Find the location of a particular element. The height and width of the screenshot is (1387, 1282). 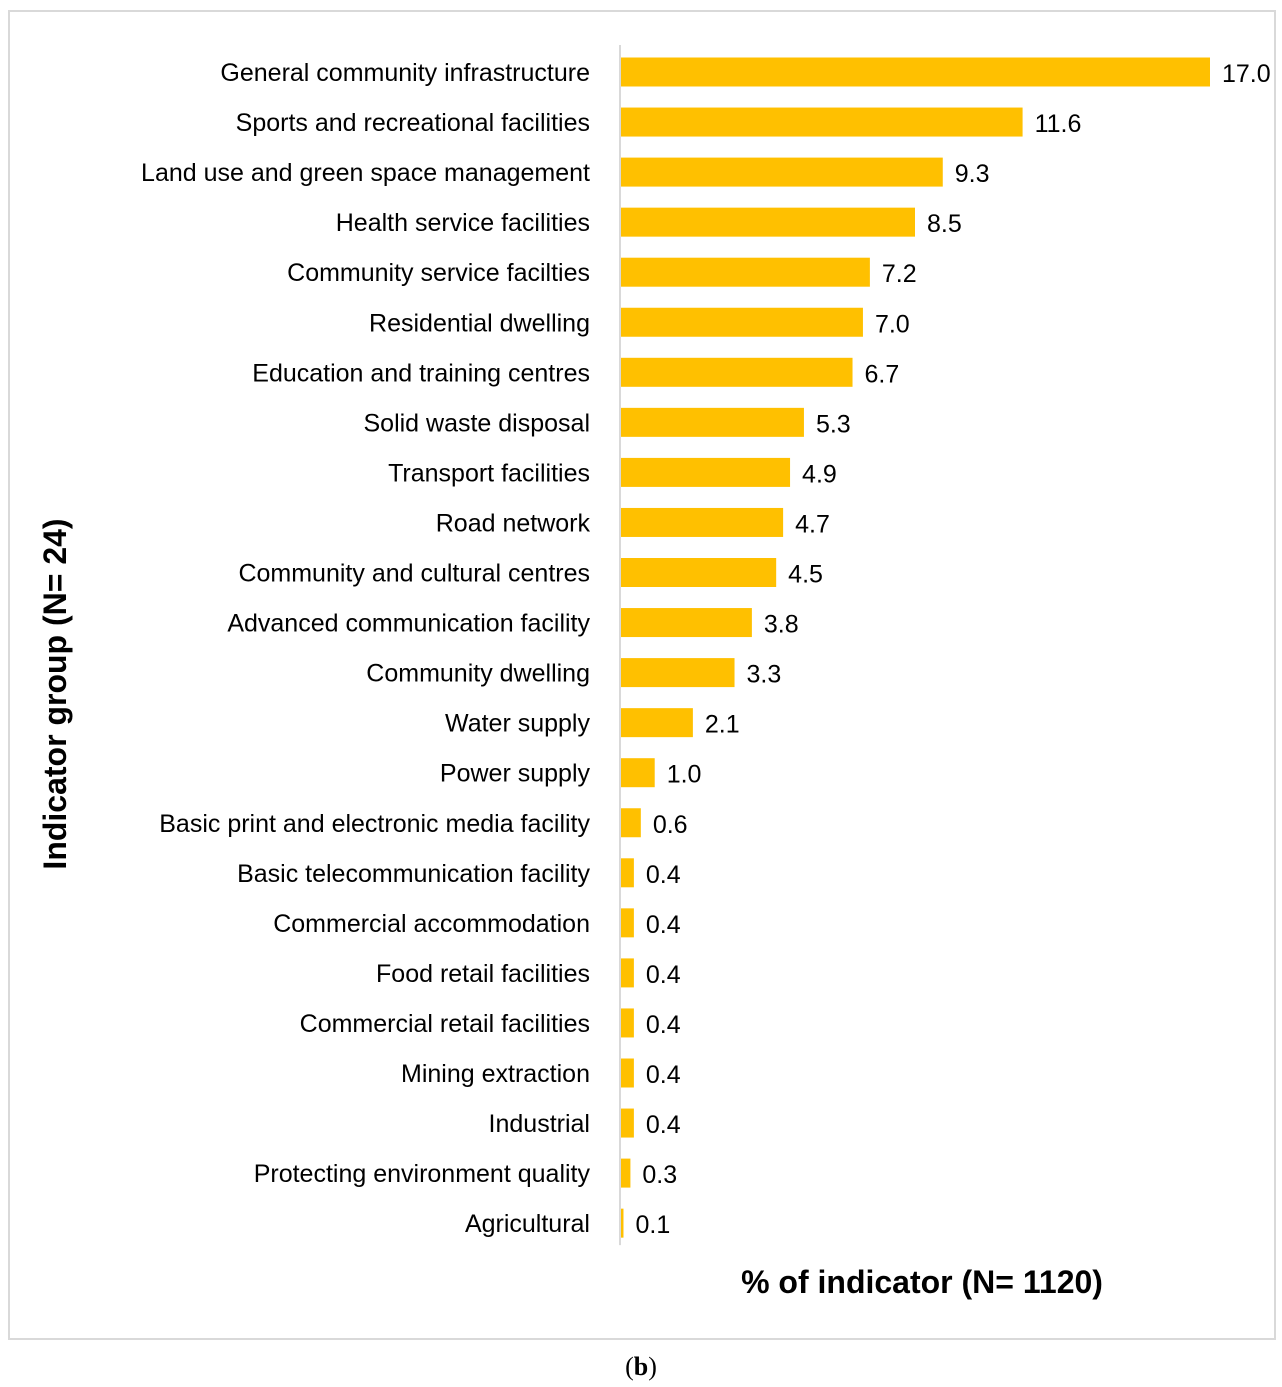

x-axis-title: % of indicator (N= 1120) is located at coordinates (922, 1282).